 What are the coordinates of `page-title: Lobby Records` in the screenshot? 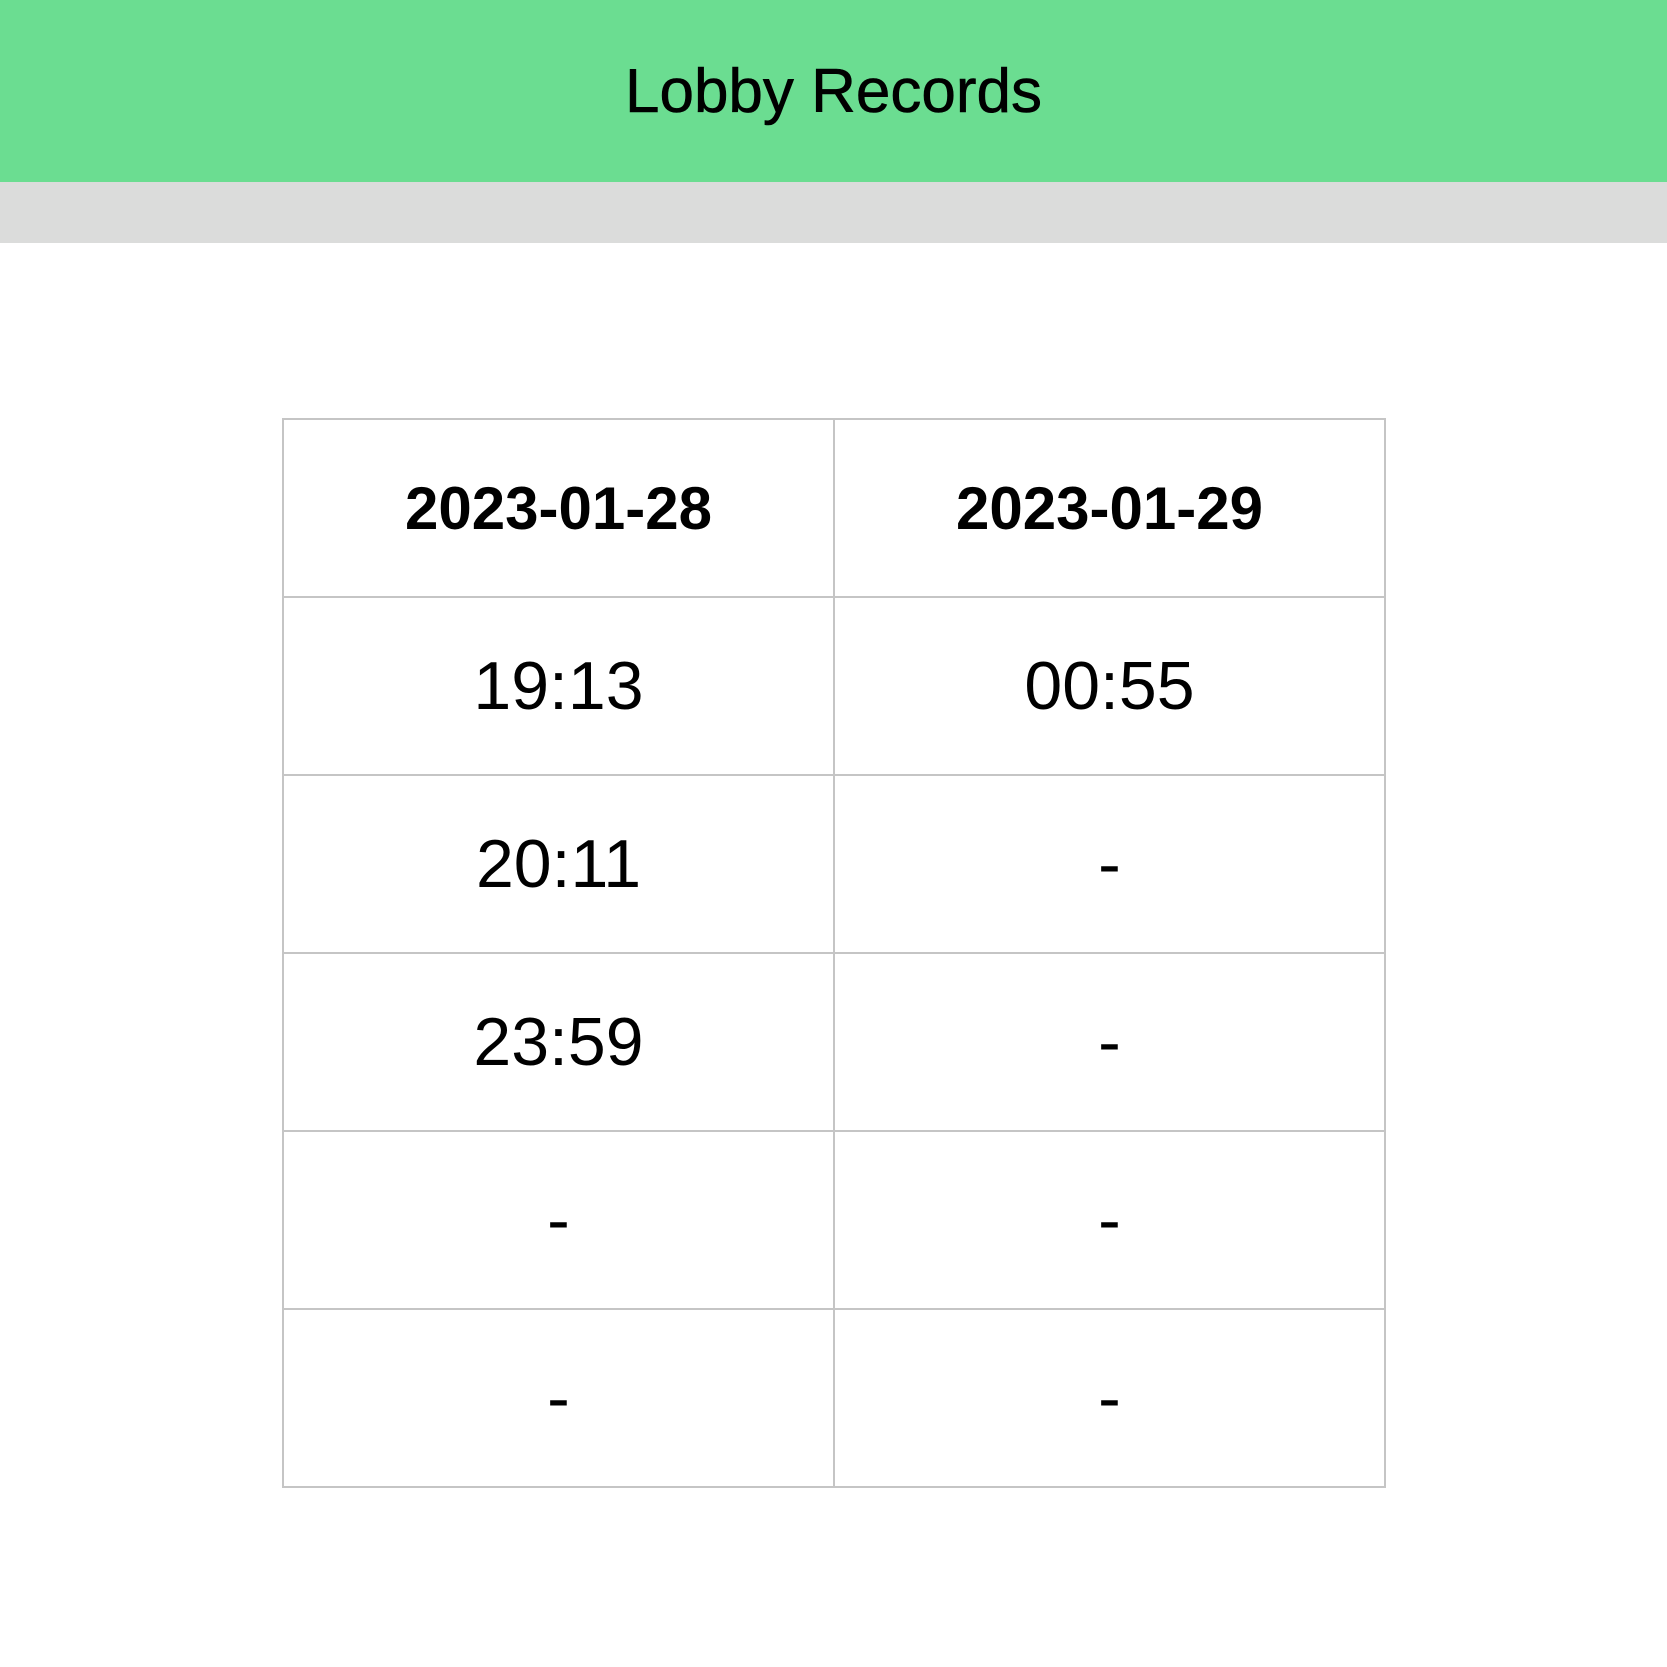 It's located at (833, 91).